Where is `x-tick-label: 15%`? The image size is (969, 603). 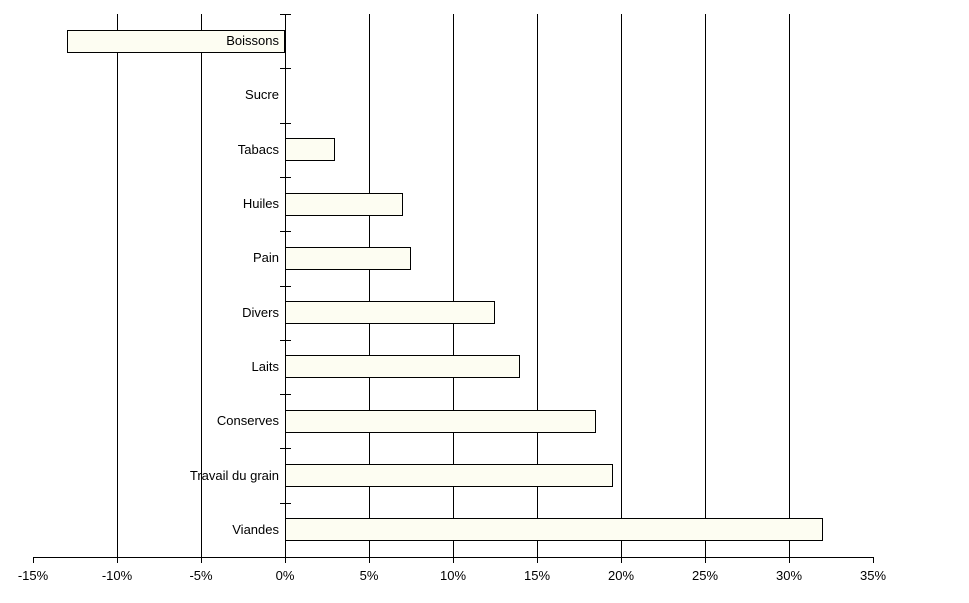 x-tick-label: 15% is located at coordinates (537, 575).